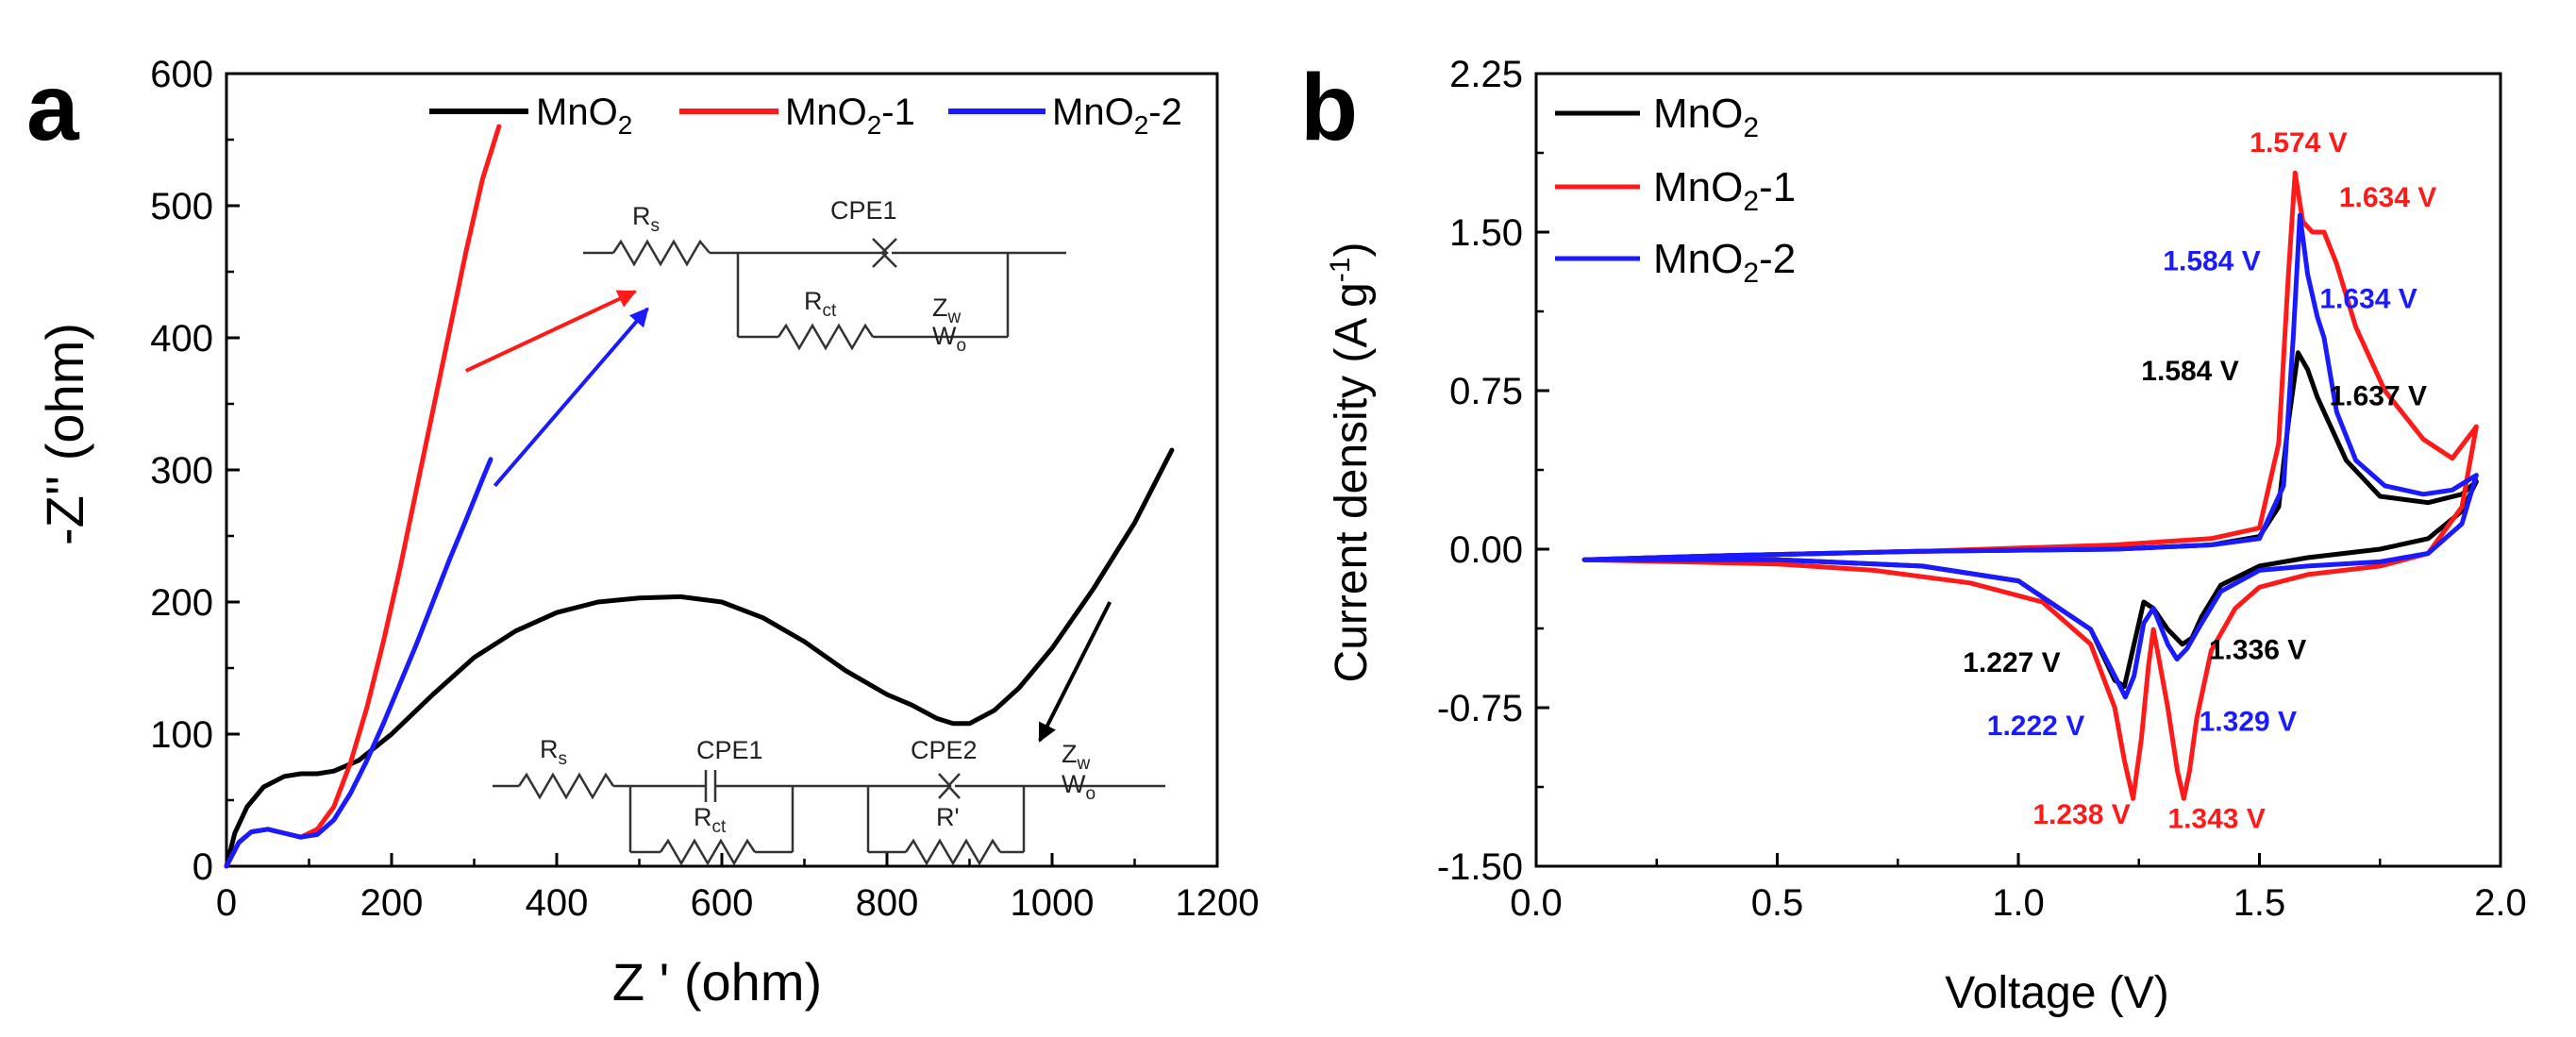 This screenshot has width=2576, height=1037. Describe the element at coordinates (1076, 757) in the screenshot. I see `circuit2-zw-label: Zw` at that location.